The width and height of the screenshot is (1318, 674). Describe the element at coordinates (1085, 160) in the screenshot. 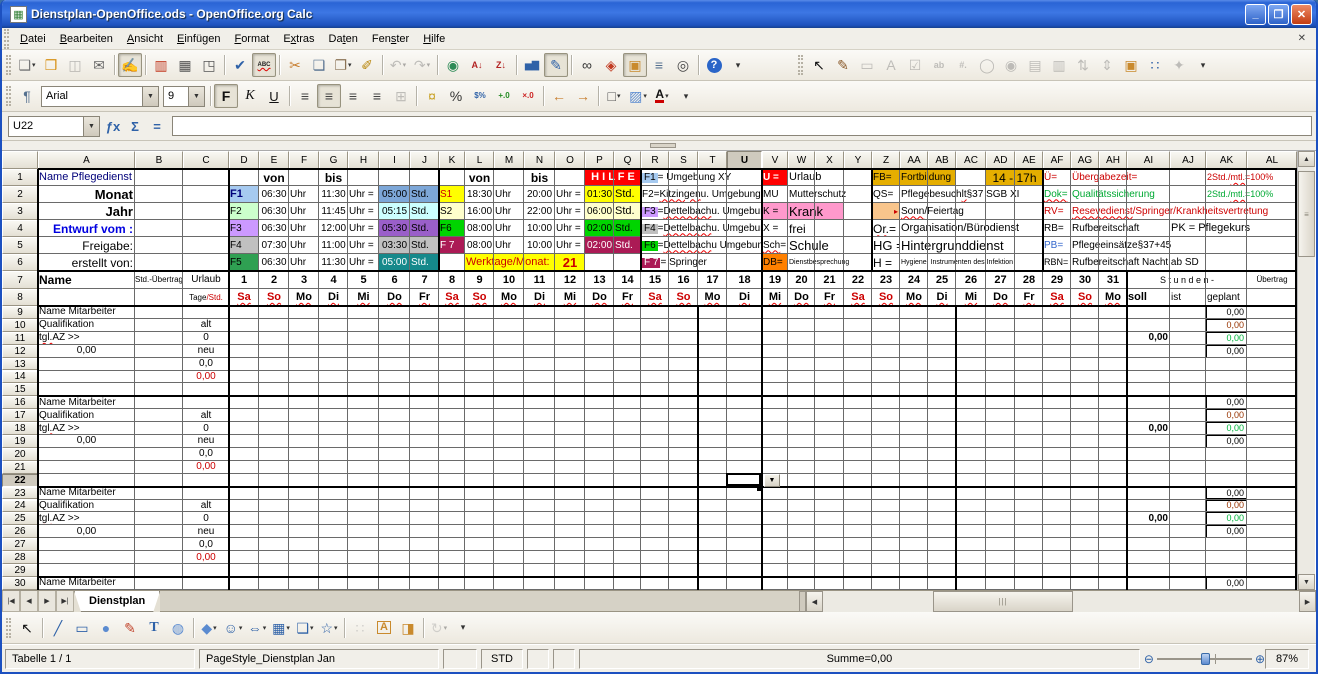

I see `col-header-AG: AG` at that location.